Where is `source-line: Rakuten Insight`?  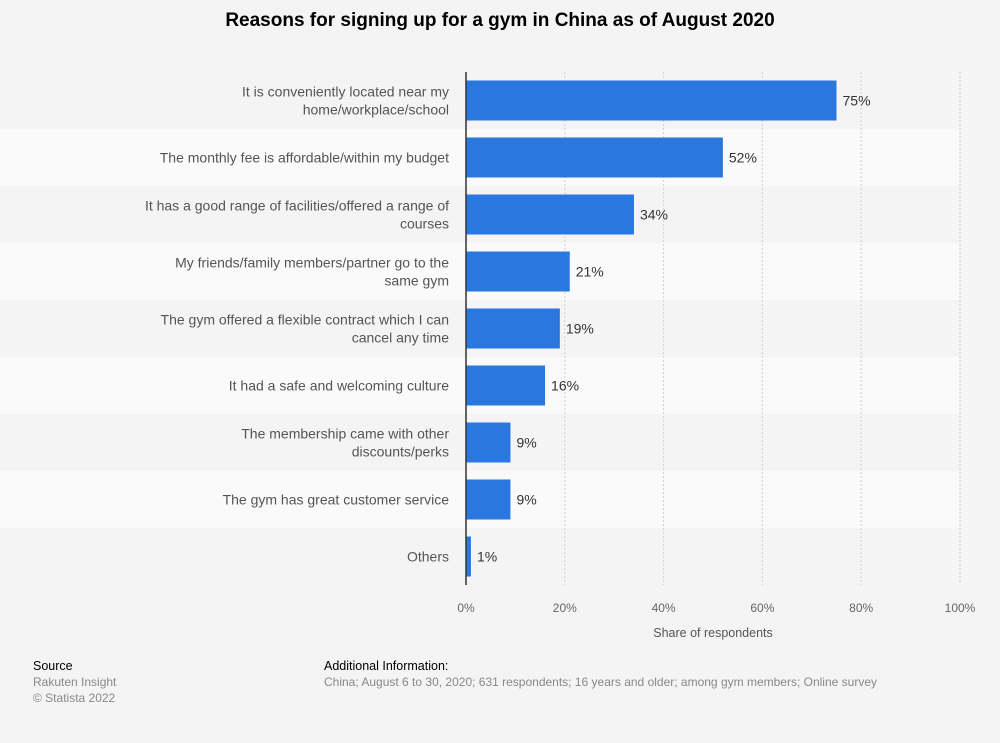 source-line: Rakuten Insight is located at coordinates (75, 682).